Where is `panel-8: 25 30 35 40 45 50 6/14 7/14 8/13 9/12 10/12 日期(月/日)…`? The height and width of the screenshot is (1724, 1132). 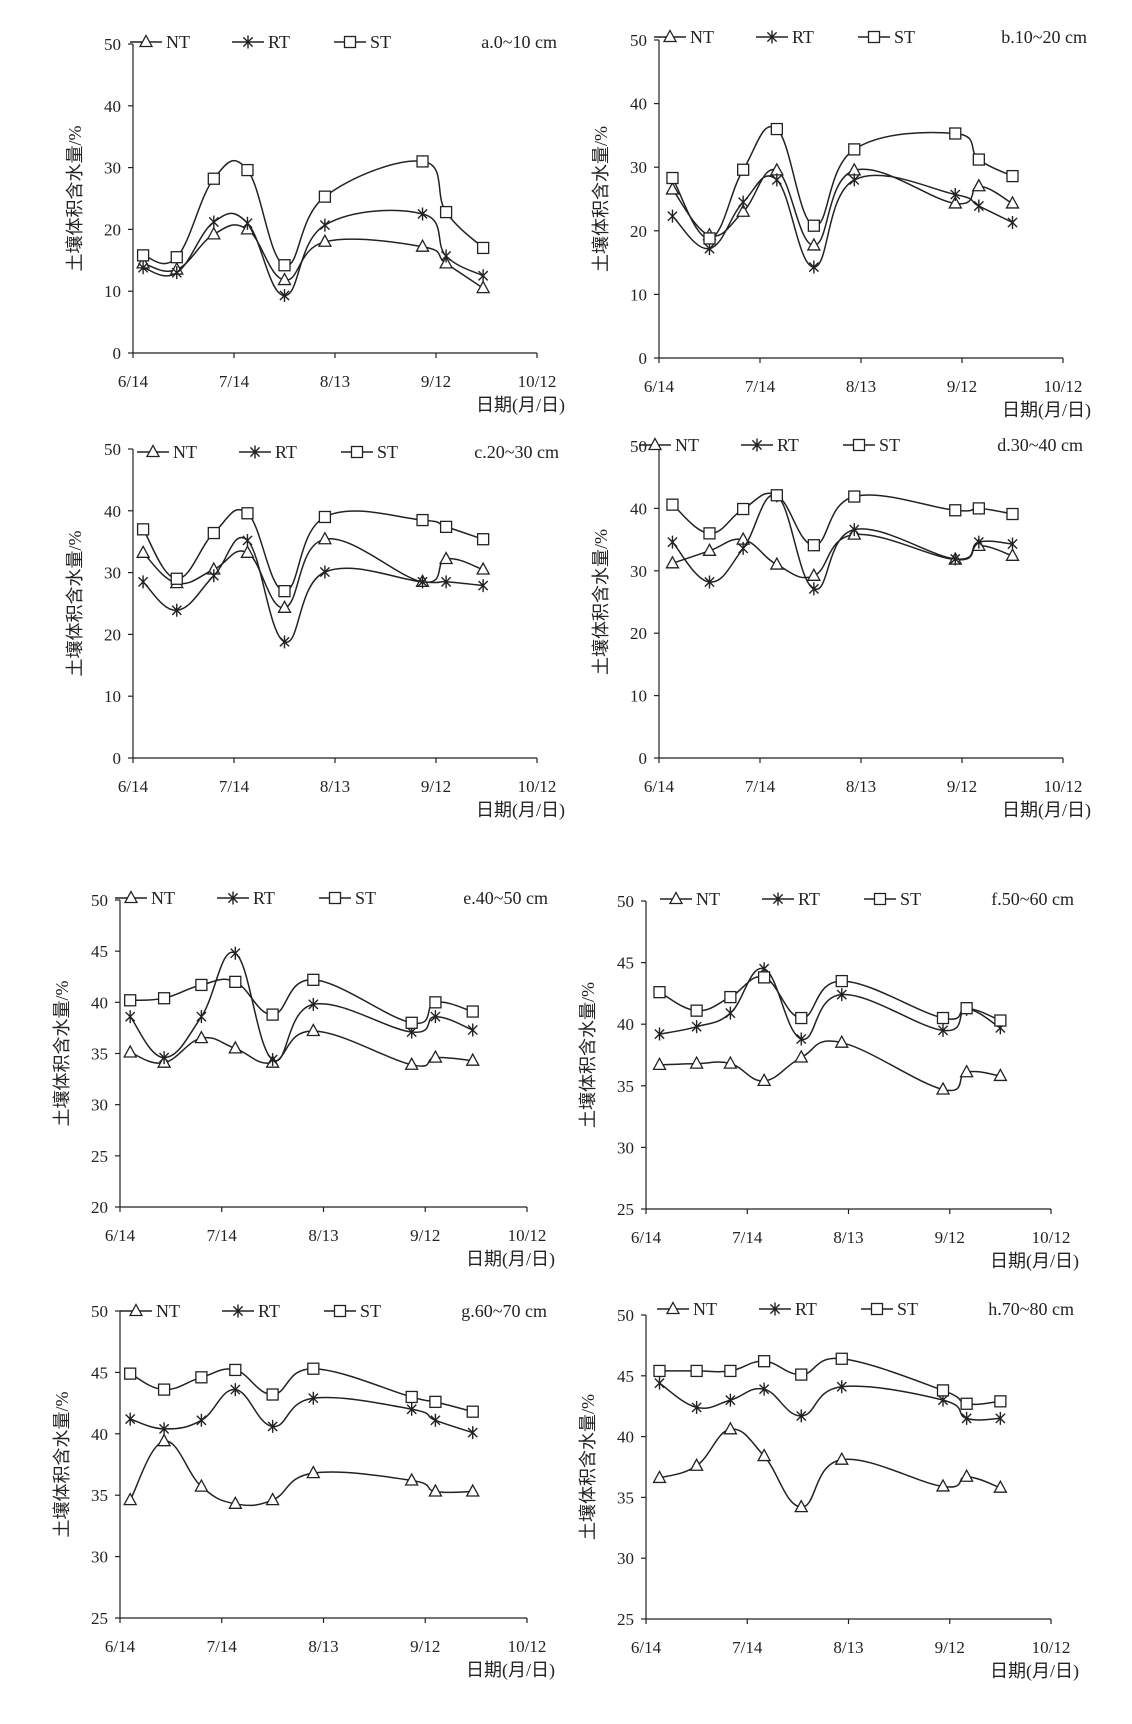 panel-8: 25 30 35 40 45 50 6/14 7/14 8/13 9/12 10/12 日期(月/日)… is located at coordinates (828, 1490).